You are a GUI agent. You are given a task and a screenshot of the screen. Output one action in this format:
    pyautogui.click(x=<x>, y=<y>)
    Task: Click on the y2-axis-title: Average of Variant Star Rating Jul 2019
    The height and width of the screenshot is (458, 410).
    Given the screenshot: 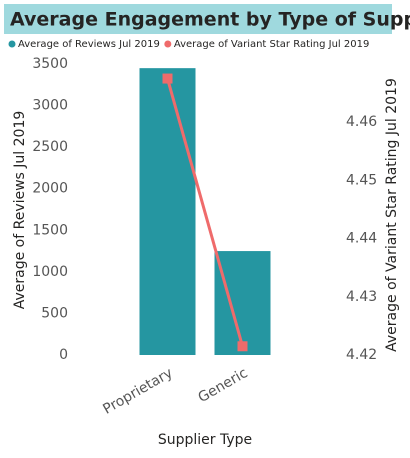 What is the action you would take?
    pyautogui.click(x=392, y=215)
    